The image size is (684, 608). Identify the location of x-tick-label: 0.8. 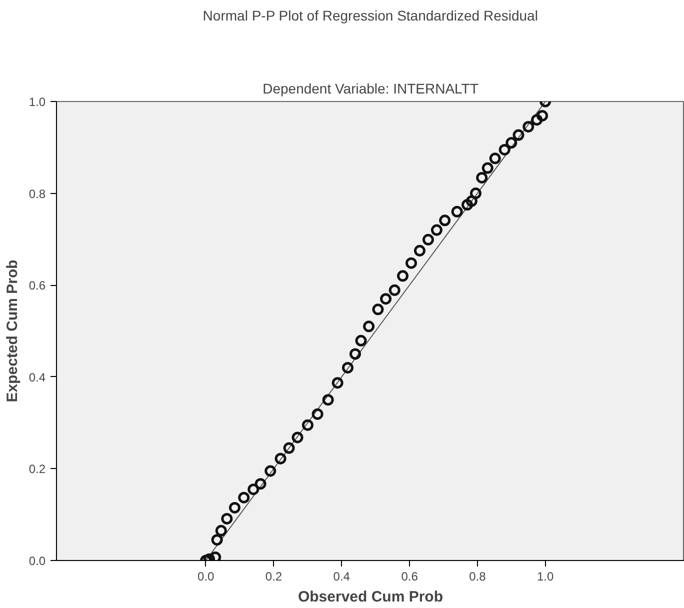
(477, 577).